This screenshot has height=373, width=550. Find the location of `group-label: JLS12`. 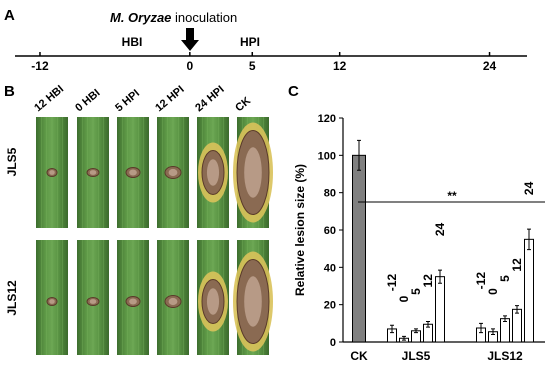

group-label: JLS12 is located at coordinates (505, 356).